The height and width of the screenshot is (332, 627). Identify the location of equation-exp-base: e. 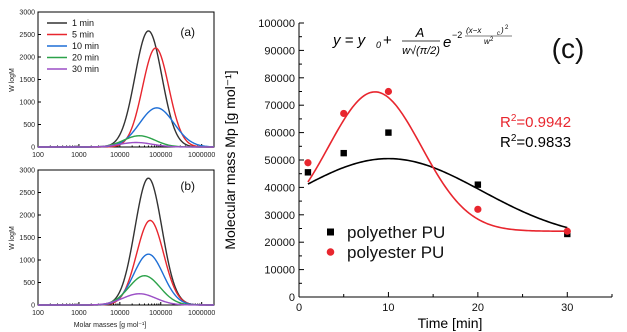
(447, 42).